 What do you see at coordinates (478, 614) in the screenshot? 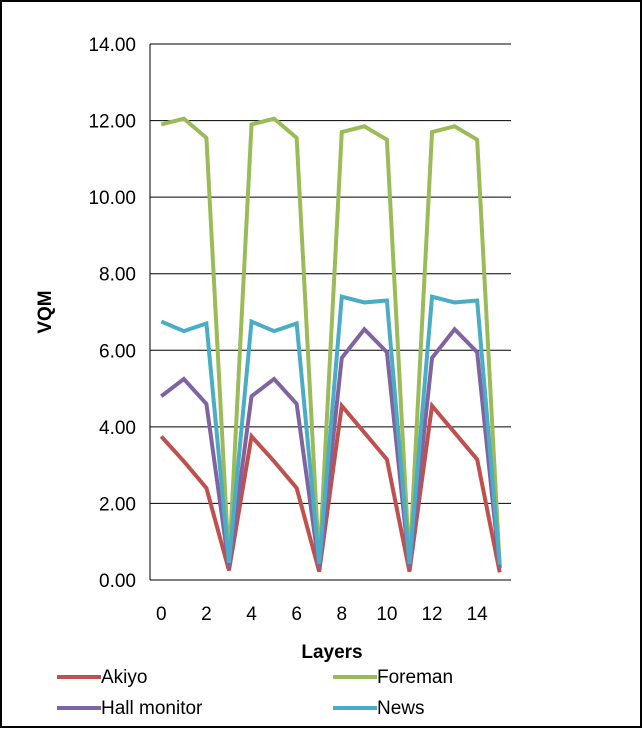
I see `x-tick-label: 14` at bounding box center [478, 614].